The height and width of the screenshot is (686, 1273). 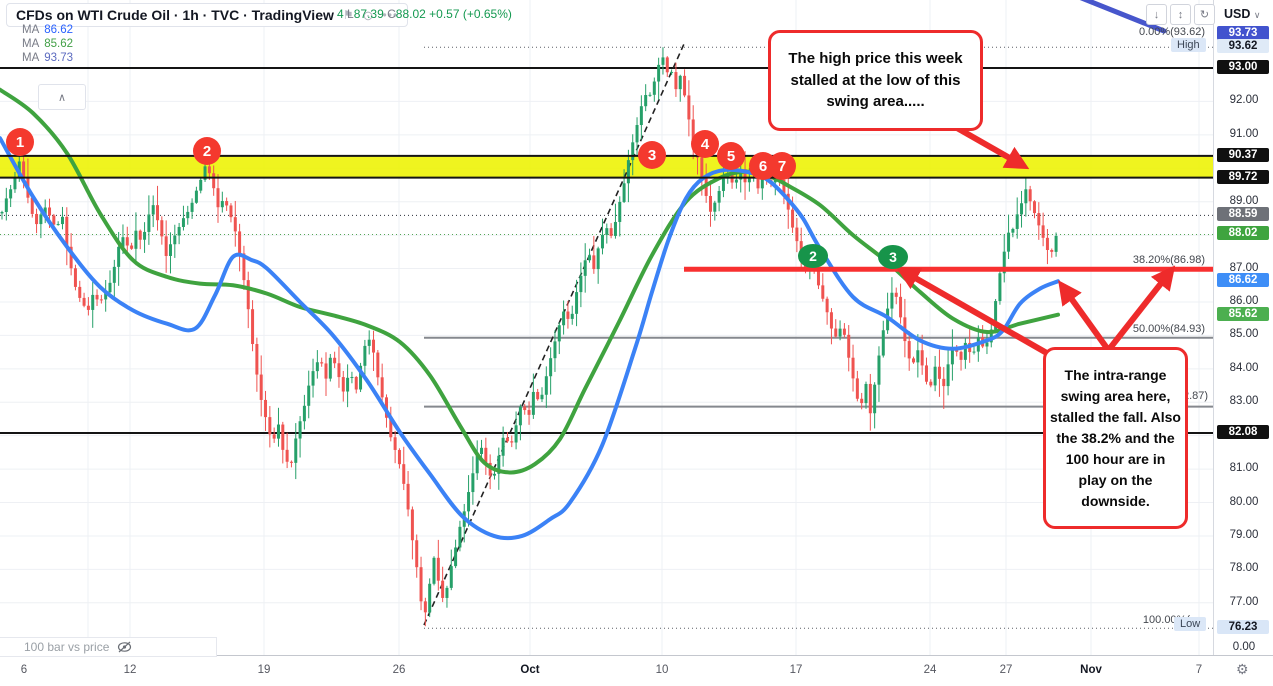 I want to click on time-tick: 6, so click(x=24, y=670).